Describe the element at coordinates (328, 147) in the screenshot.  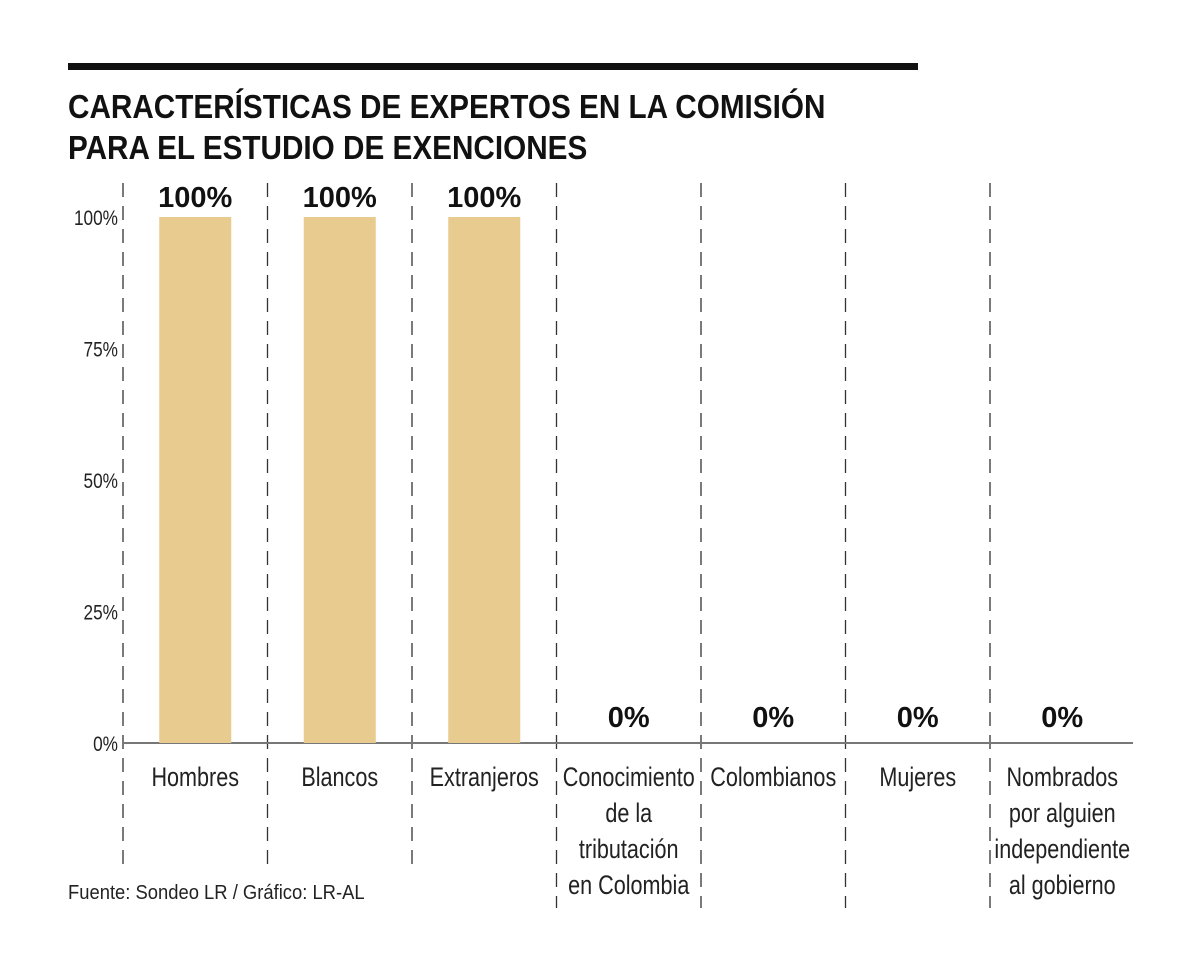
I see `title-line-2: PARA EL ESTUDIO DE EXENCIONES` at that location.